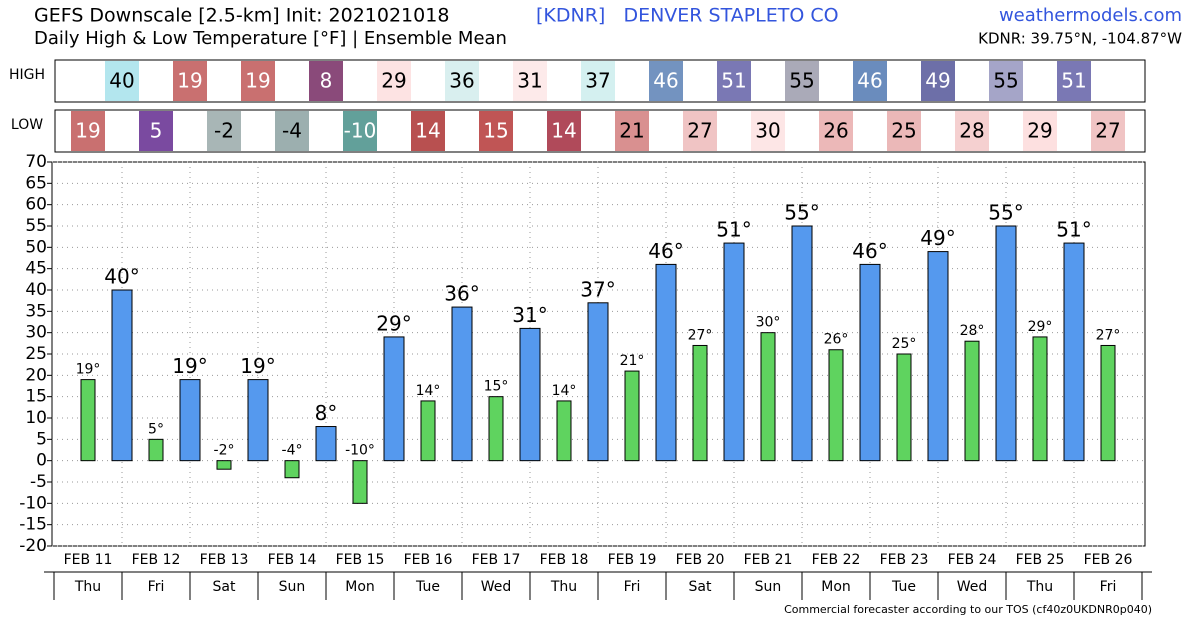 The image size is (1200, 620). I want to click on x-tick-label: FEB 24, so click(972, 560).